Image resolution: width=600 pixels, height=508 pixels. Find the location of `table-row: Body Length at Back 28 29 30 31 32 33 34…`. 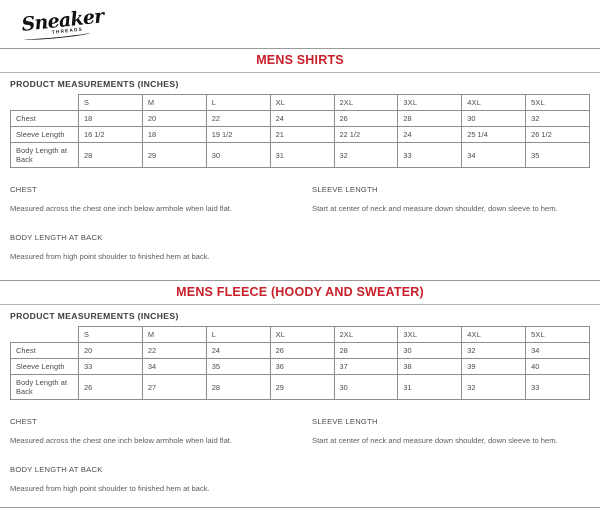

table-row: Body Length at Back 28 29 30 31 32 33 34… is located at coordinates (300, 155).